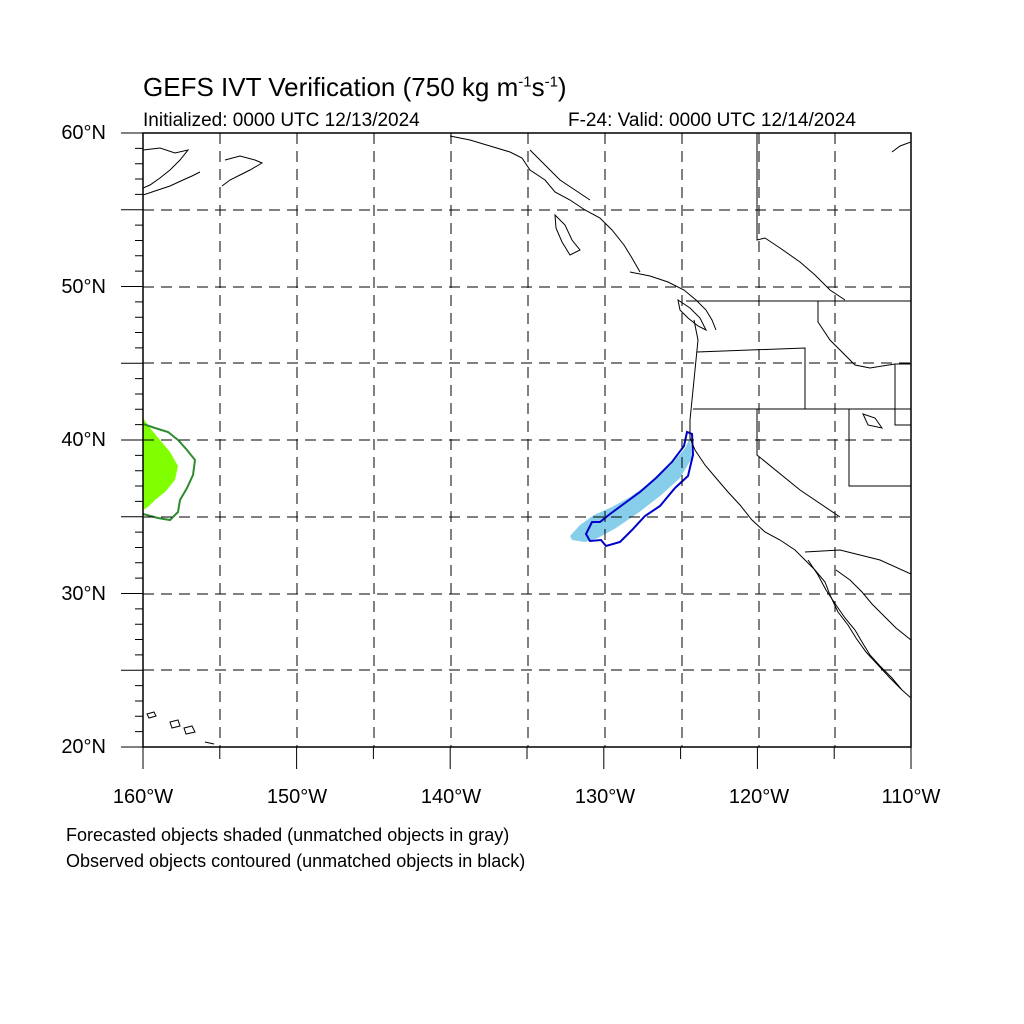  Describe the element at coordinates (451, 797) in the screenshot. I see `lon-label-140w: 140°W` at that location.